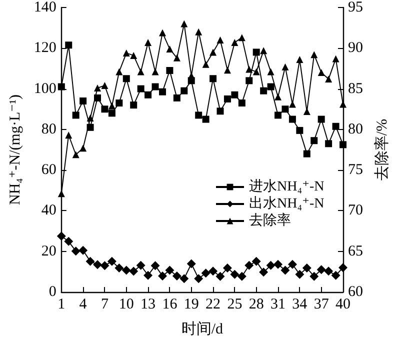 Image resolution: width=400 pixels, height=343 pixels. What do you see at coordinates (45, 48) in the screenshot?
I see `y-tick-label: 120` at bounding box center [45, 48].